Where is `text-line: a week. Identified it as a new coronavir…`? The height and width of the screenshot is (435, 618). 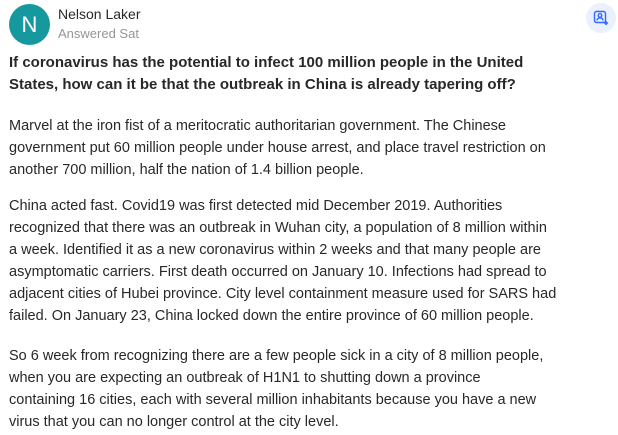
text-line: a week. Identified it as a new coronavir… is located at coordinates (275, 250).